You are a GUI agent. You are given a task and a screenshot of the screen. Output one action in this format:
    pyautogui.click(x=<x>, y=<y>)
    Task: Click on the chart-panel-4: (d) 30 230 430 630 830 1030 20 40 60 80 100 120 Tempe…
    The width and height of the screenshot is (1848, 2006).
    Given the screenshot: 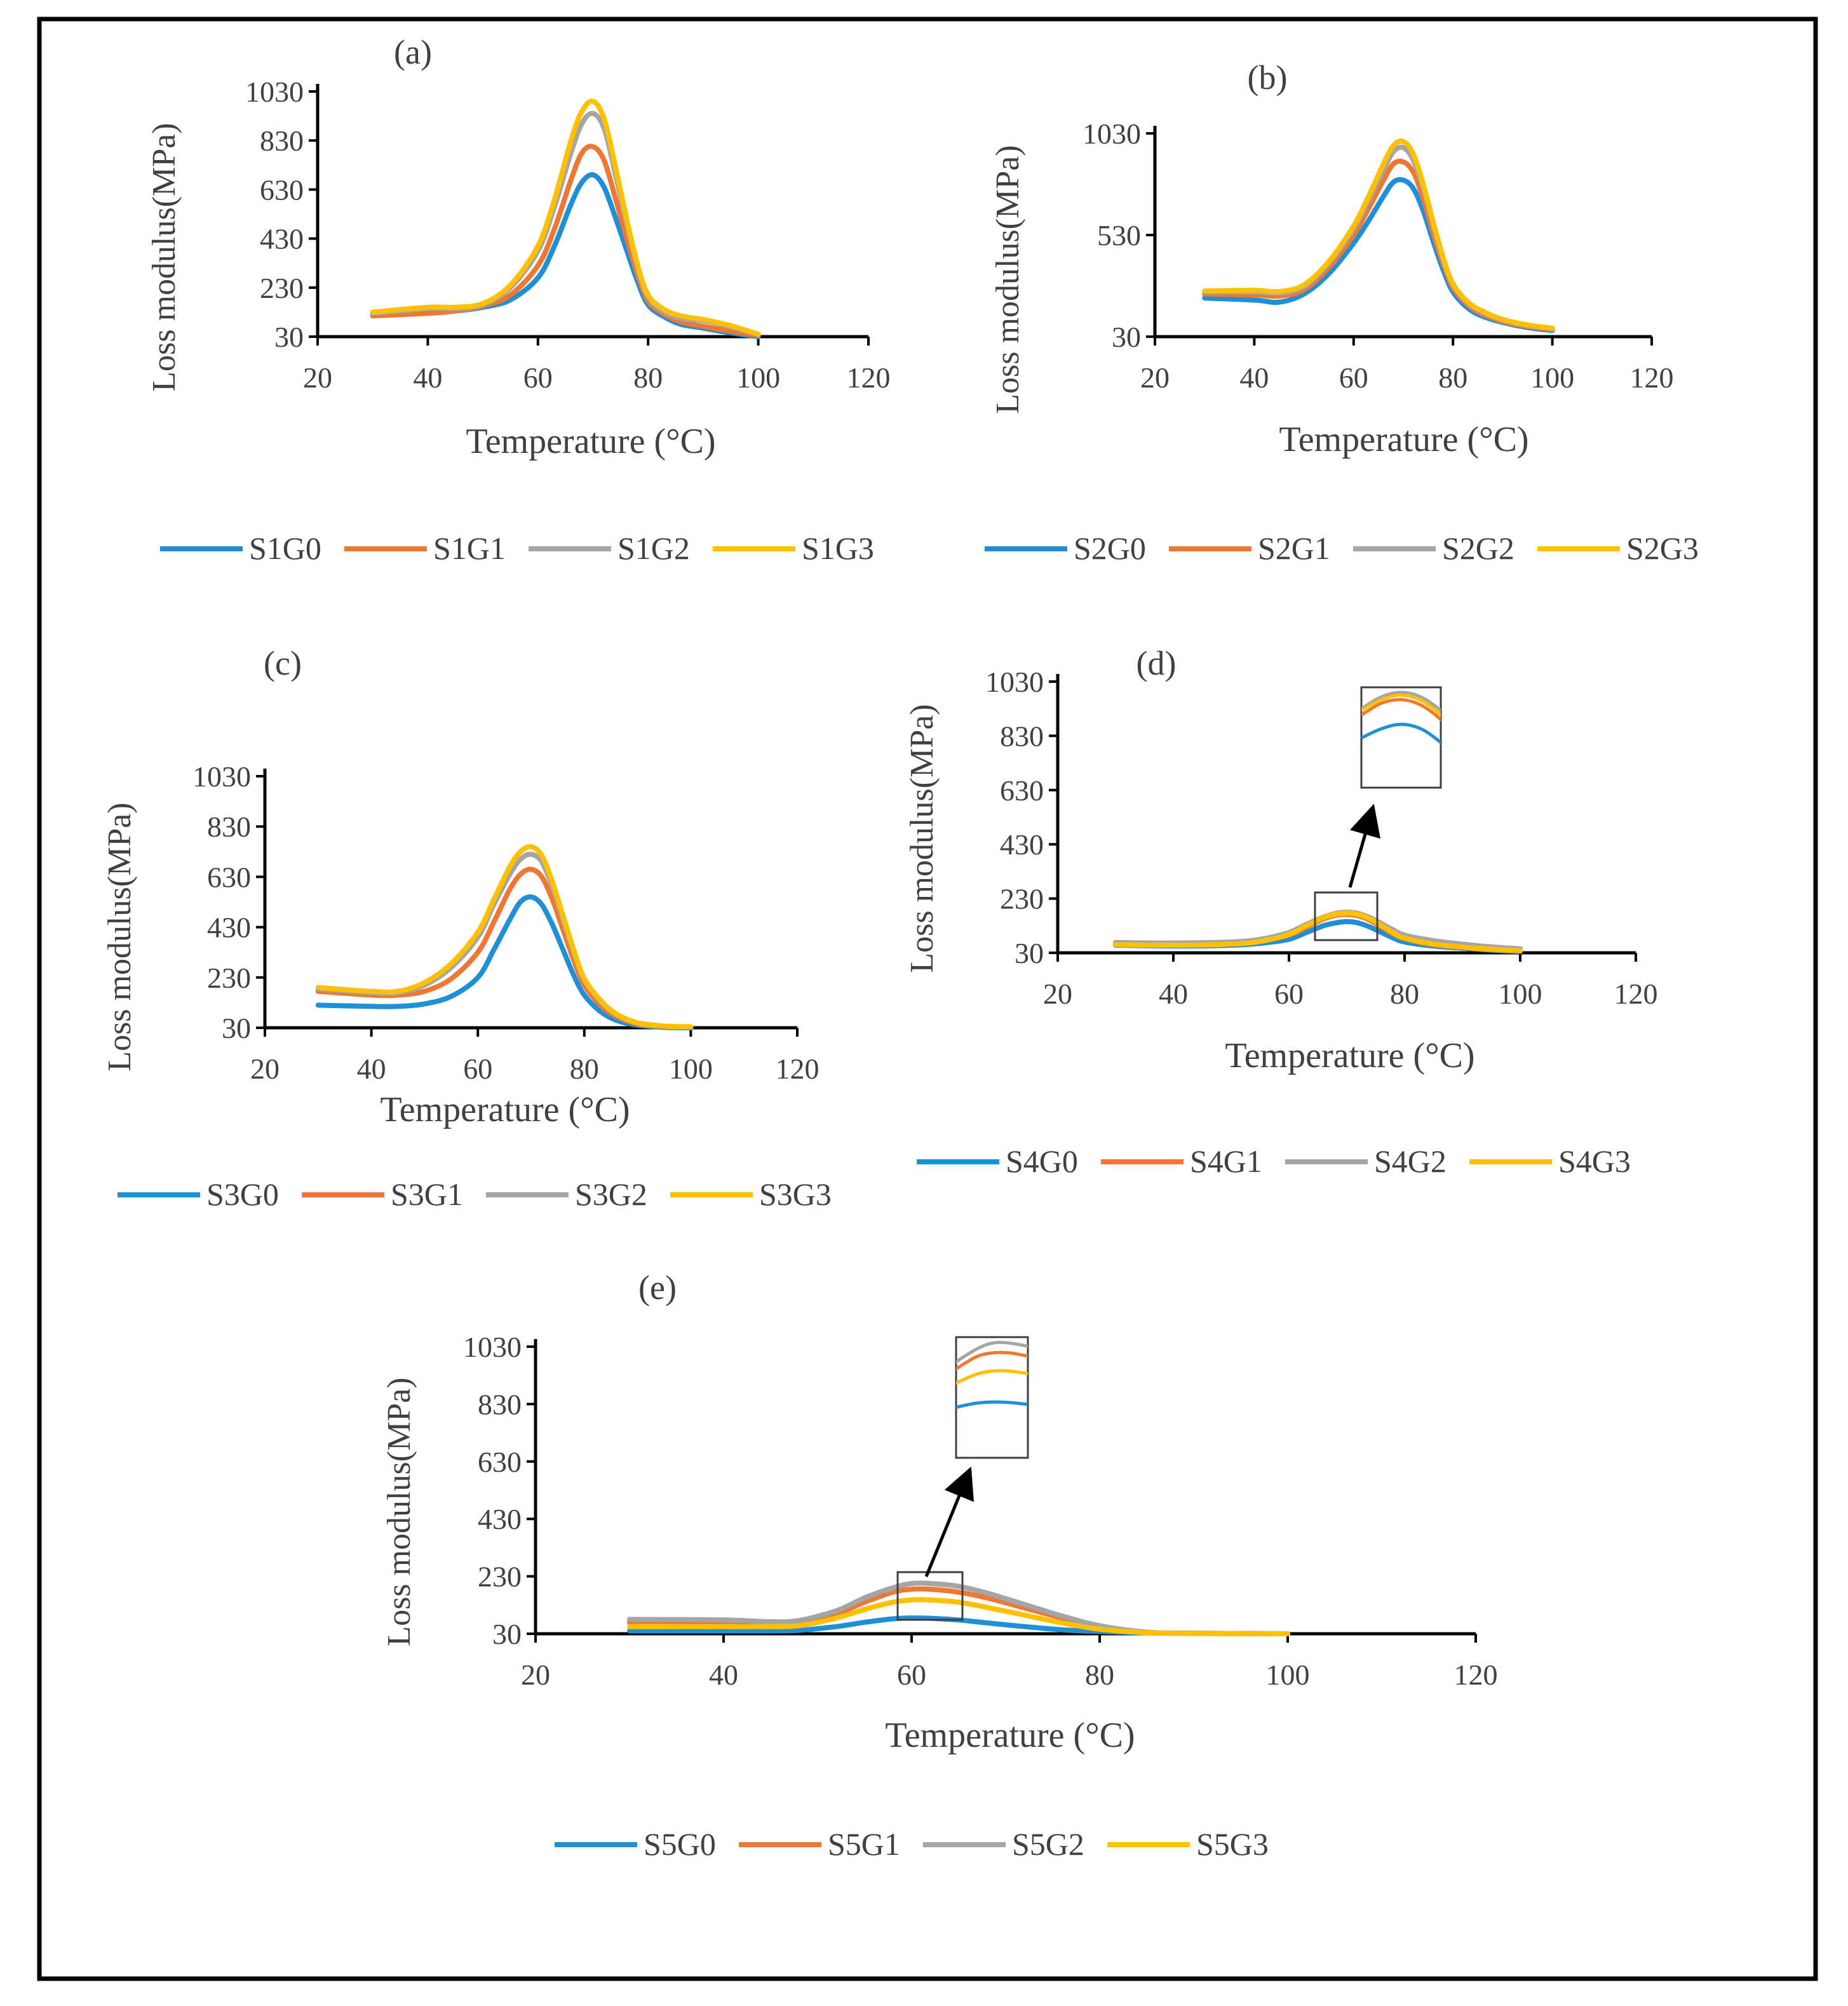 What is the action you would take?
    pyautogui.click(x=1281, y=911)
    